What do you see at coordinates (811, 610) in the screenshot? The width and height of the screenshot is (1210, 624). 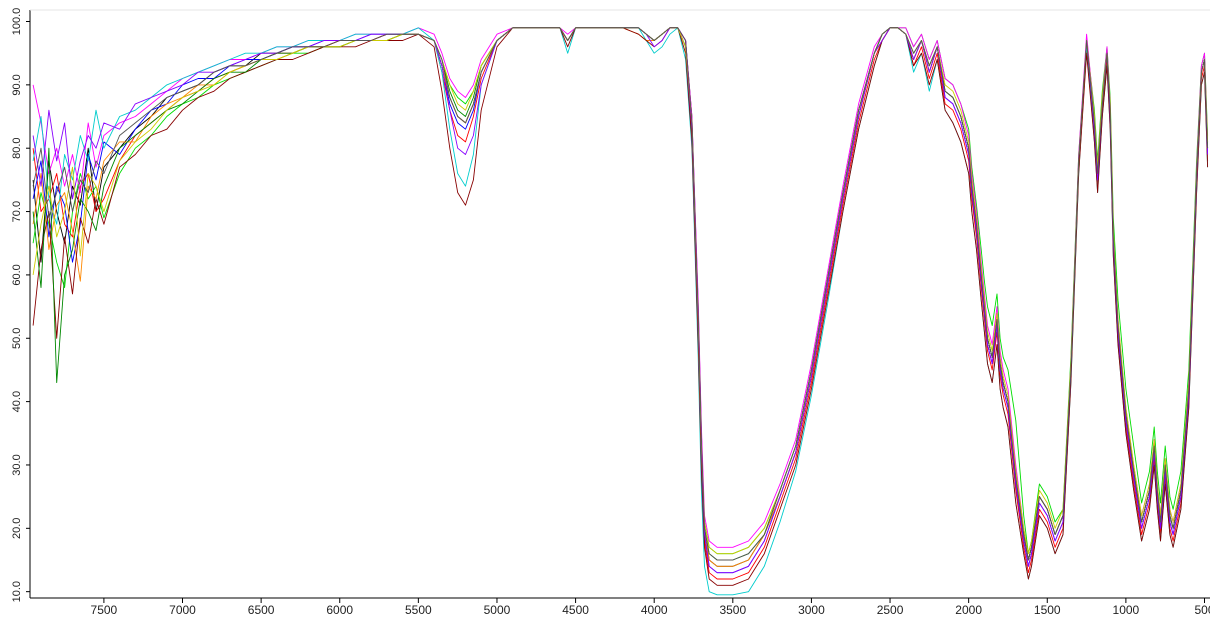 I see `x-tick-label: 3000` at bounding box center [811, 610].